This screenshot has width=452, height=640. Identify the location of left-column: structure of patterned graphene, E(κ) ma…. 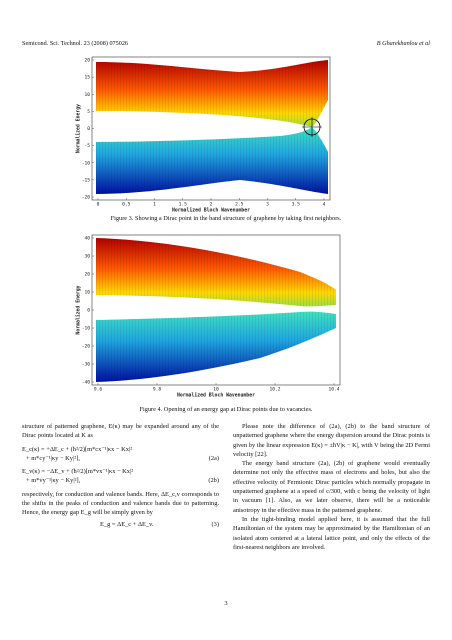
(120, 476).